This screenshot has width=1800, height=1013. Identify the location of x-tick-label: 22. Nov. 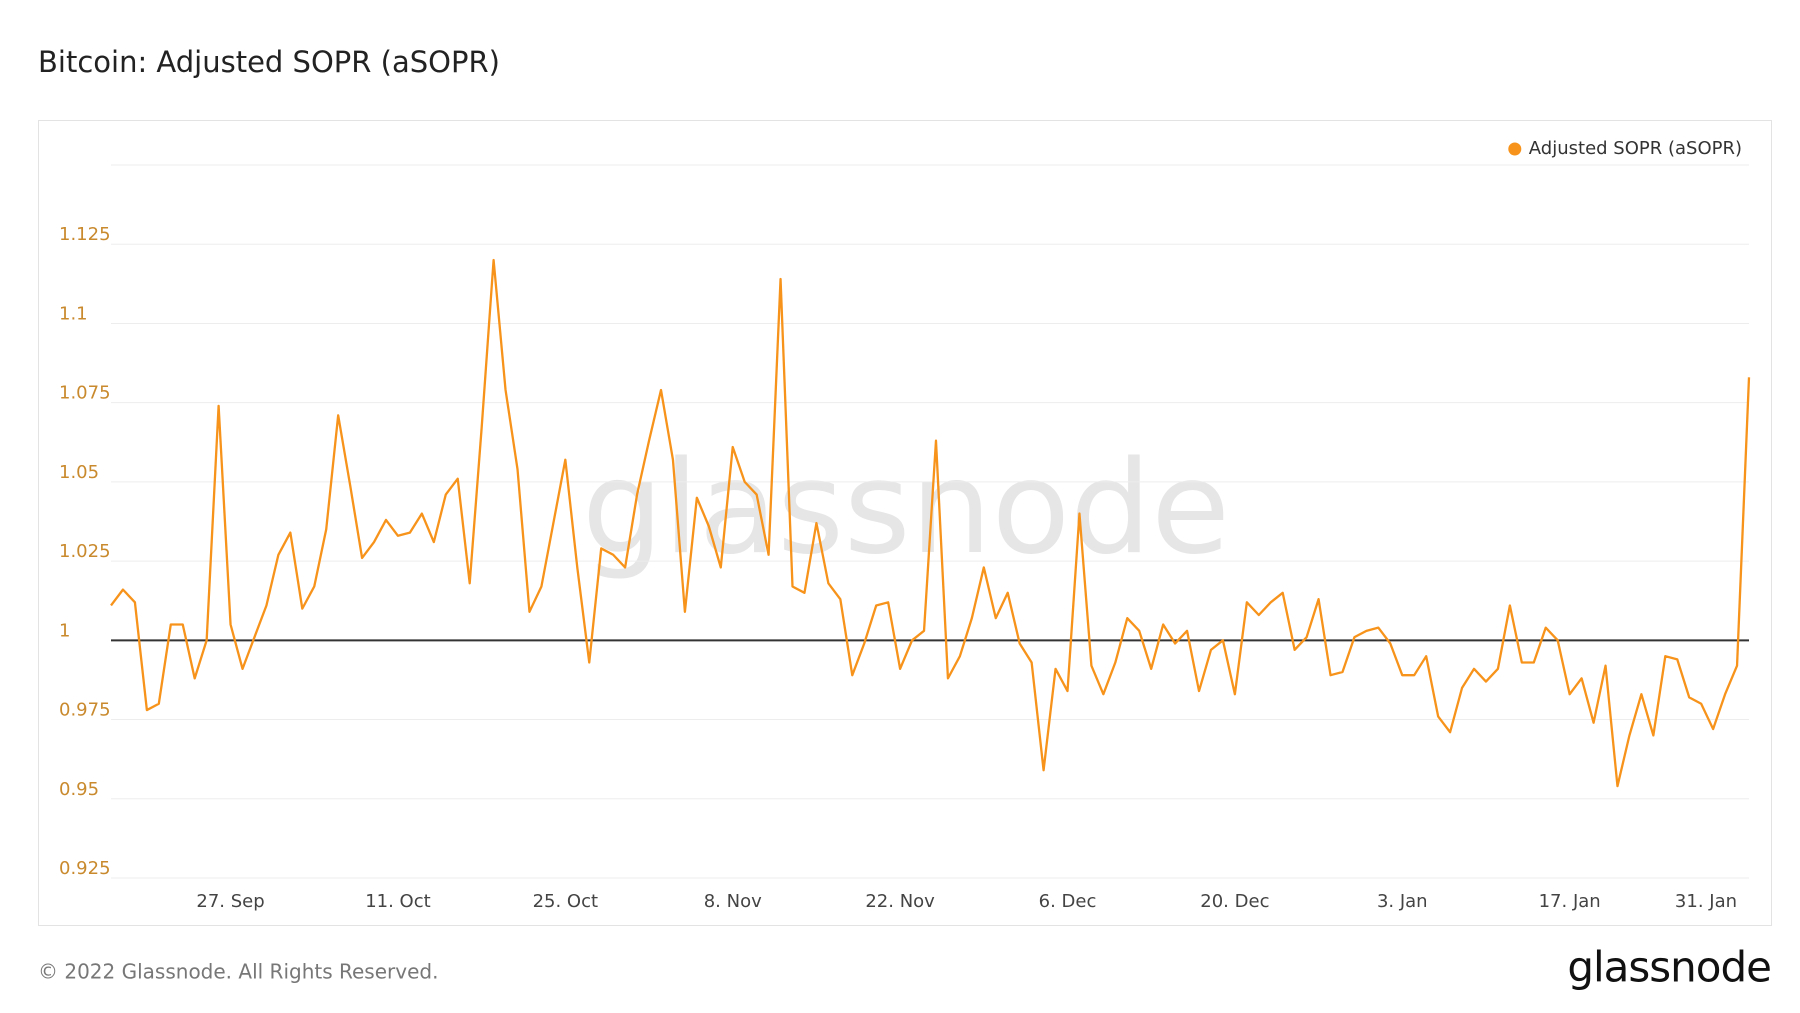
(900, 901).